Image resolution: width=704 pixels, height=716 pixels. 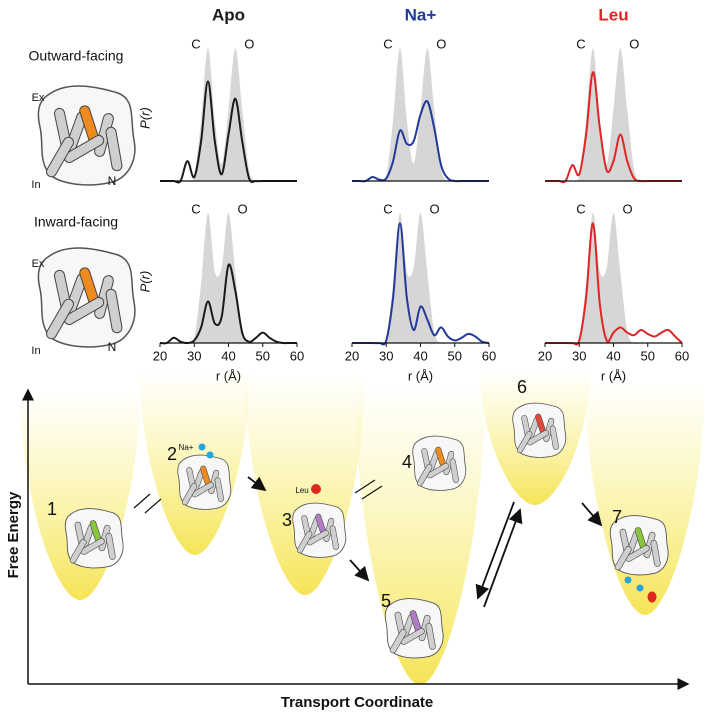 I want to click on axis-title: Transport Coordinate, so click(x=357, y=702).